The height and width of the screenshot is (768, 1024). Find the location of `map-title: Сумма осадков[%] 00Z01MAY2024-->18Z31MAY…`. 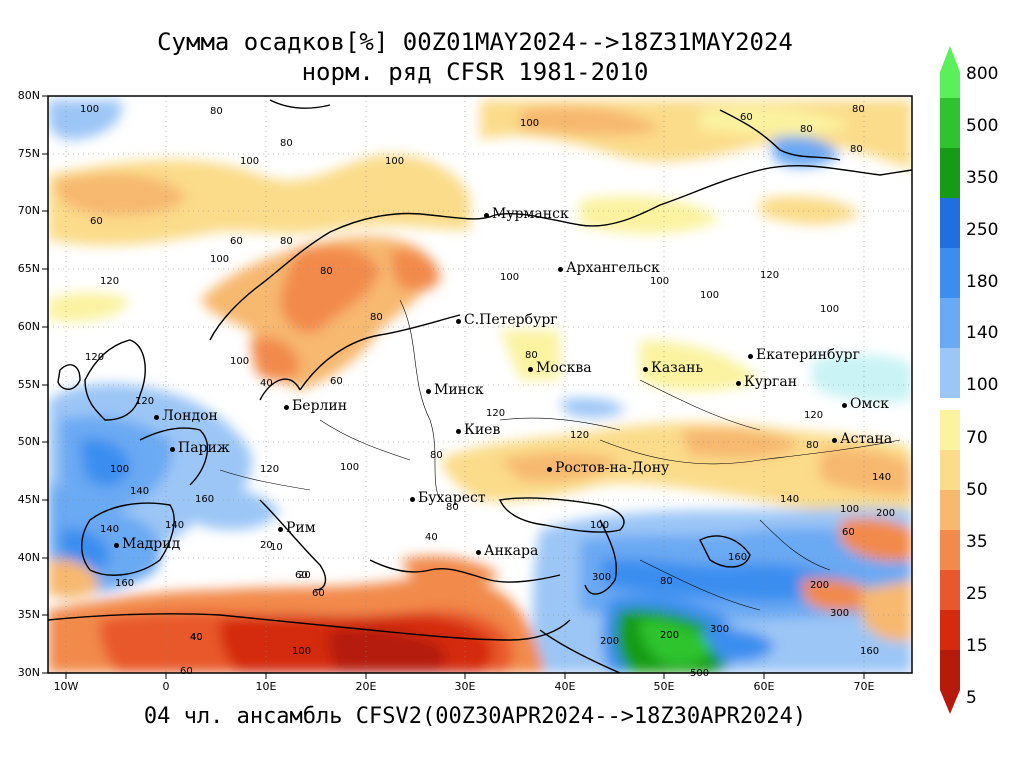

map-title: Сумма осадков[%] 00Z01MAY2024-->18Z31MAY… is located at coordinates (475, 42).